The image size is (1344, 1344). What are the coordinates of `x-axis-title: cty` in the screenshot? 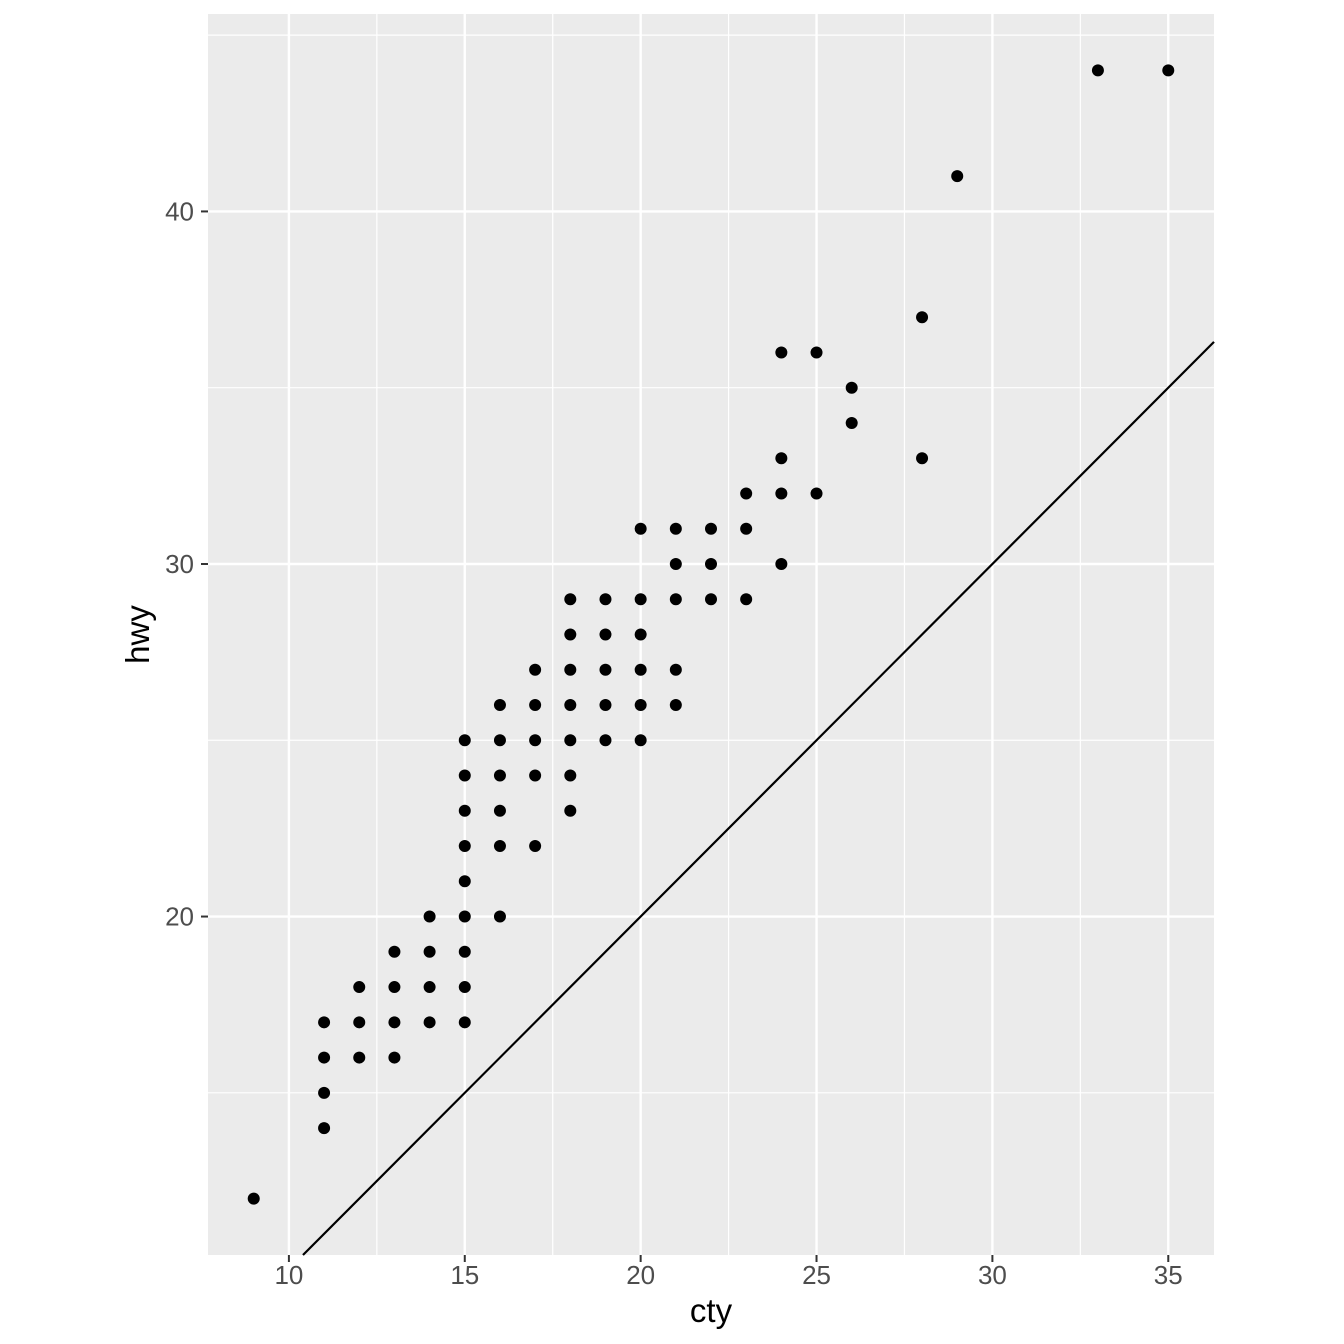 It's located at (711, 1310).